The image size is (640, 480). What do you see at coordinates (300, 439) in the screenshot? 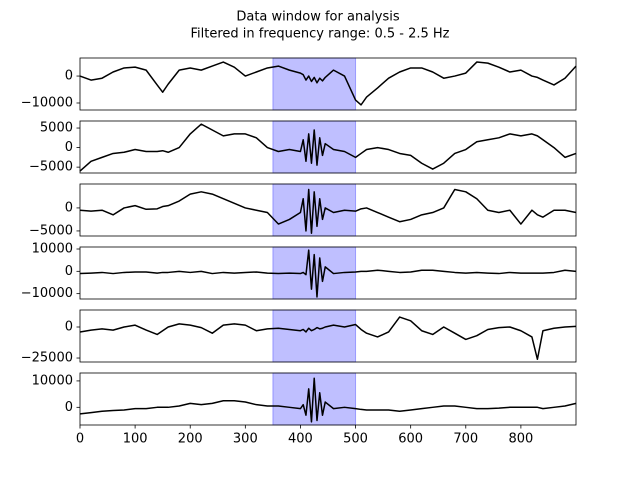
I see `x-tick-label: 400` at bounding box center [300, 439].